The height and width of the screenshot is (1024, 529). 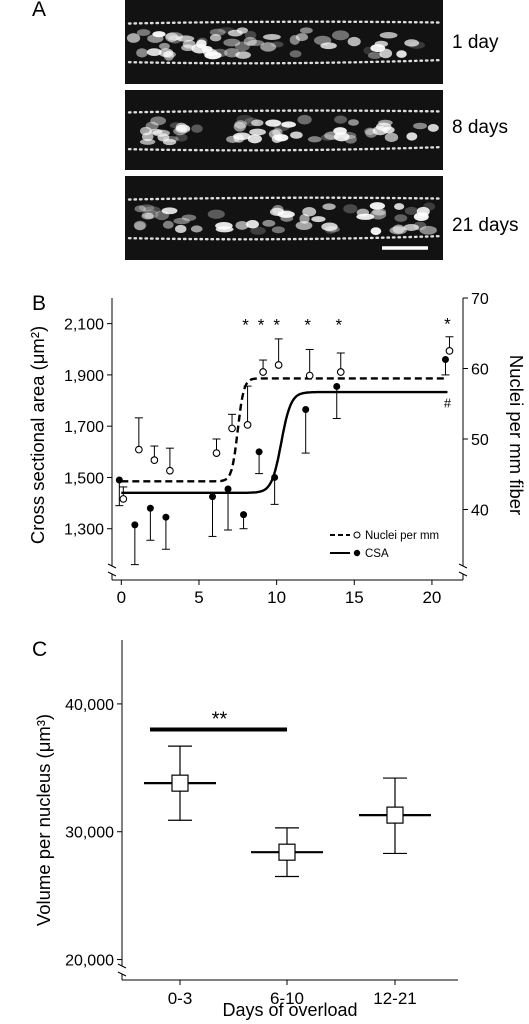 I want to click on y2-tick-label: 50, so click(x=480, y=440).